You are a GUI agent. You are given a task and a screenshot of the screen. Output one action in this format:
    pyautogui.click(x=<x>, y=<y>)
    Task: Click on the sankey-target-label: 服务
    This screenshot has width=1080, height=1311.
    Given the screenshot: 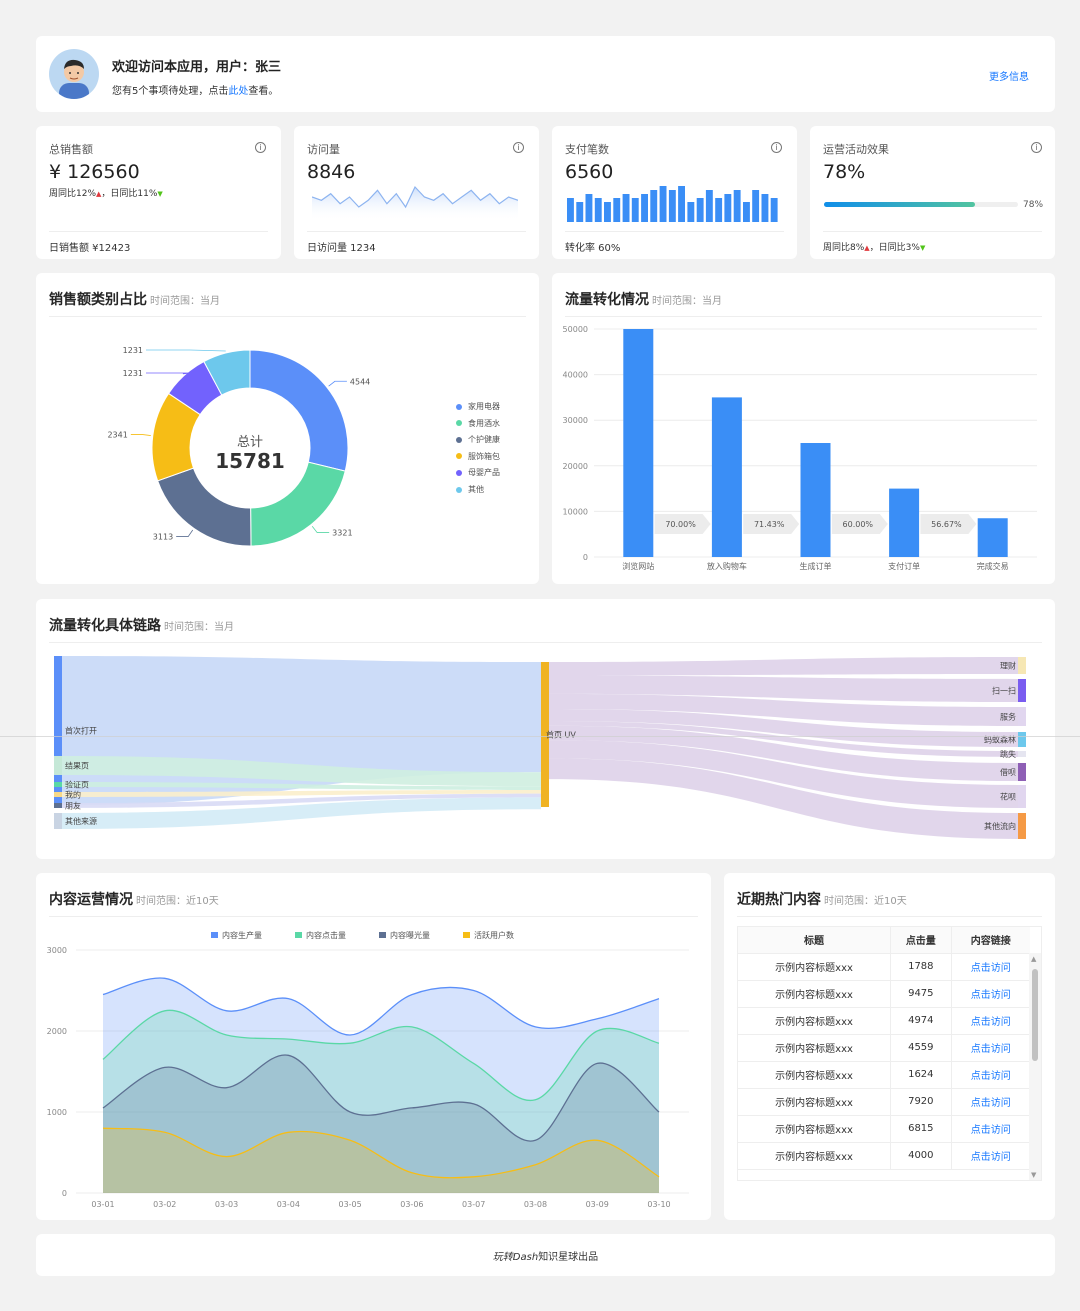 What is the action you would take?
    pyautogui.click(x=1008, y=717)
    